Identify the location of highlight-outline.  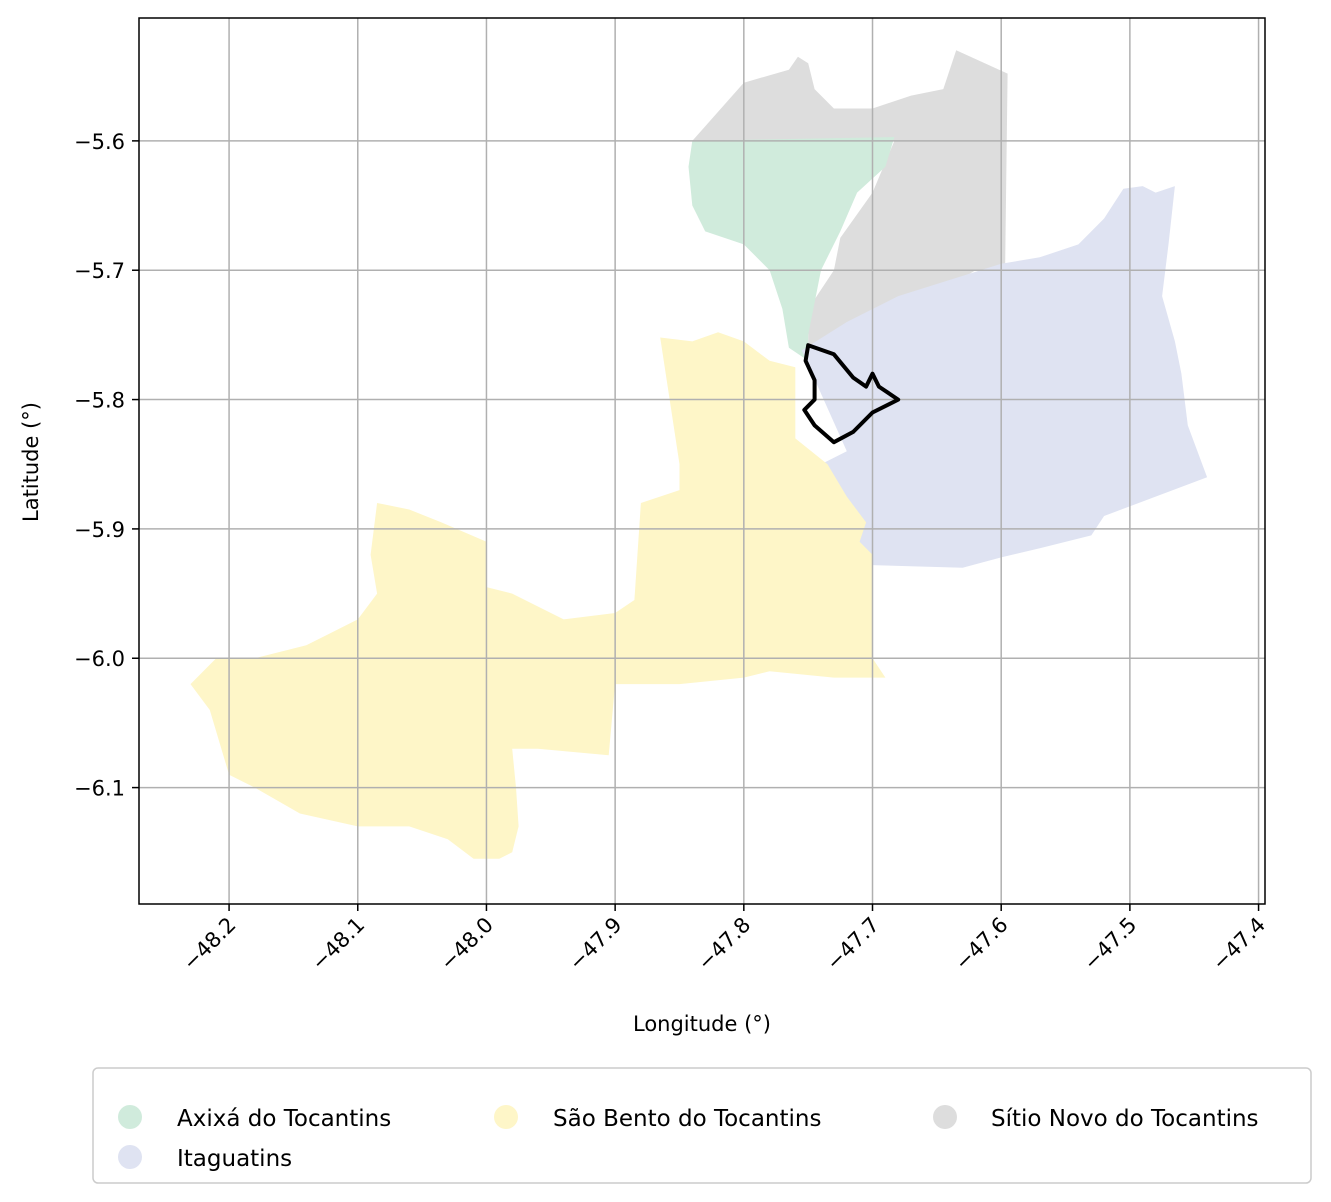
(851, 394).